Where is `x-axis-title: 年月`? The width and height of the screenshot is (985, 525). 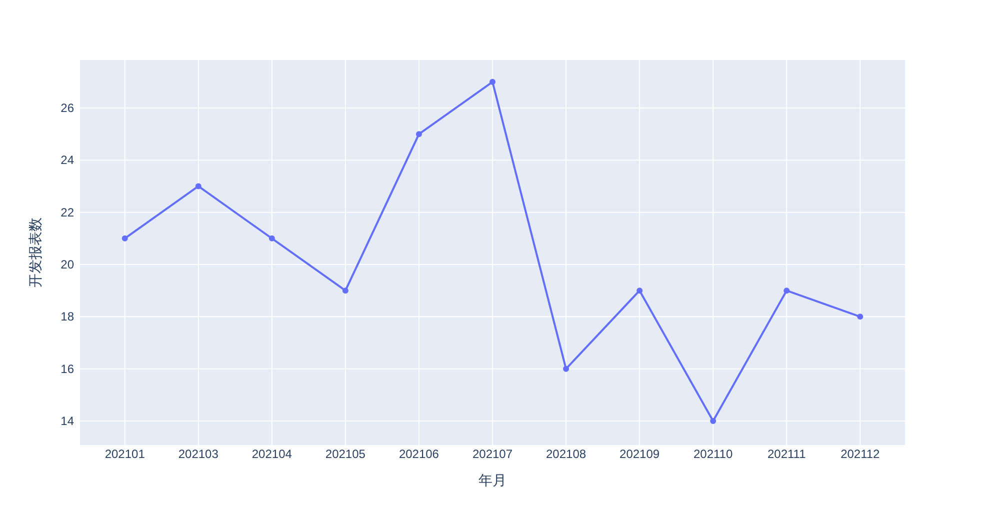
x-axis-title: 年月 is located at coordinates (492, 480).